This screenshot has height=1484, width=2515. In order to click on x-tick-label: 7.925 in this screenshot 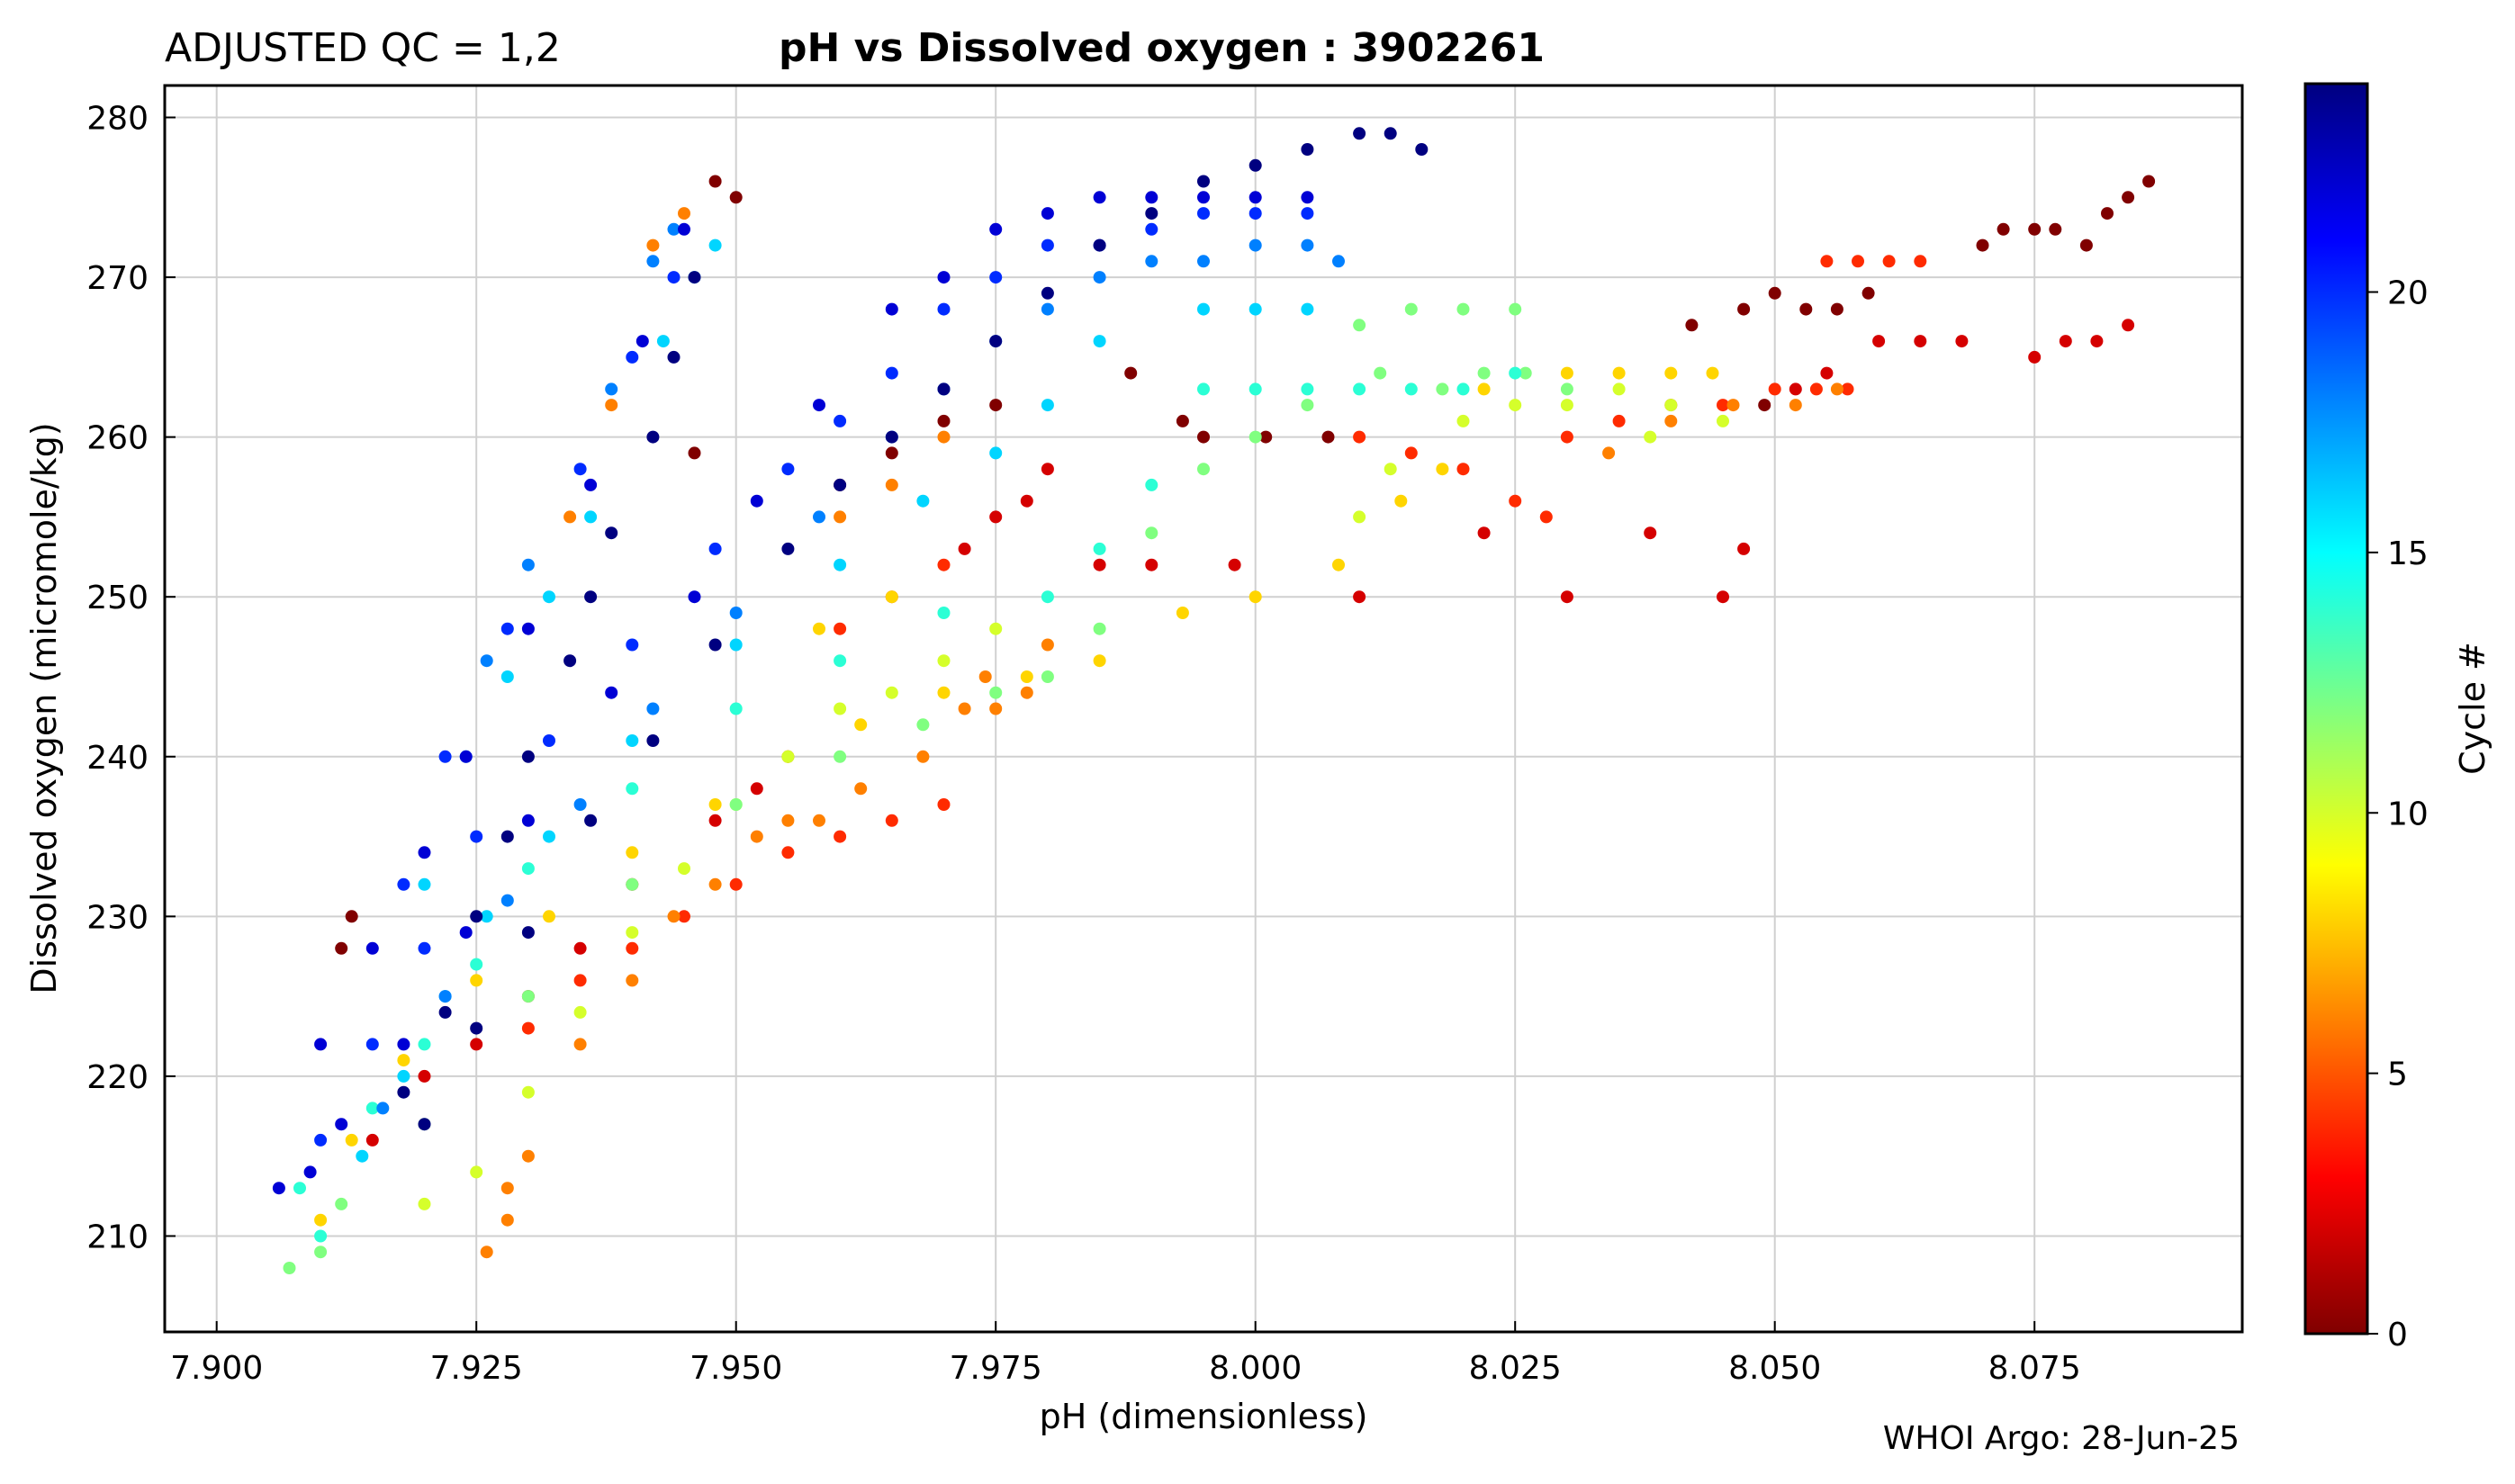, I will do `click(476, 1369)`.